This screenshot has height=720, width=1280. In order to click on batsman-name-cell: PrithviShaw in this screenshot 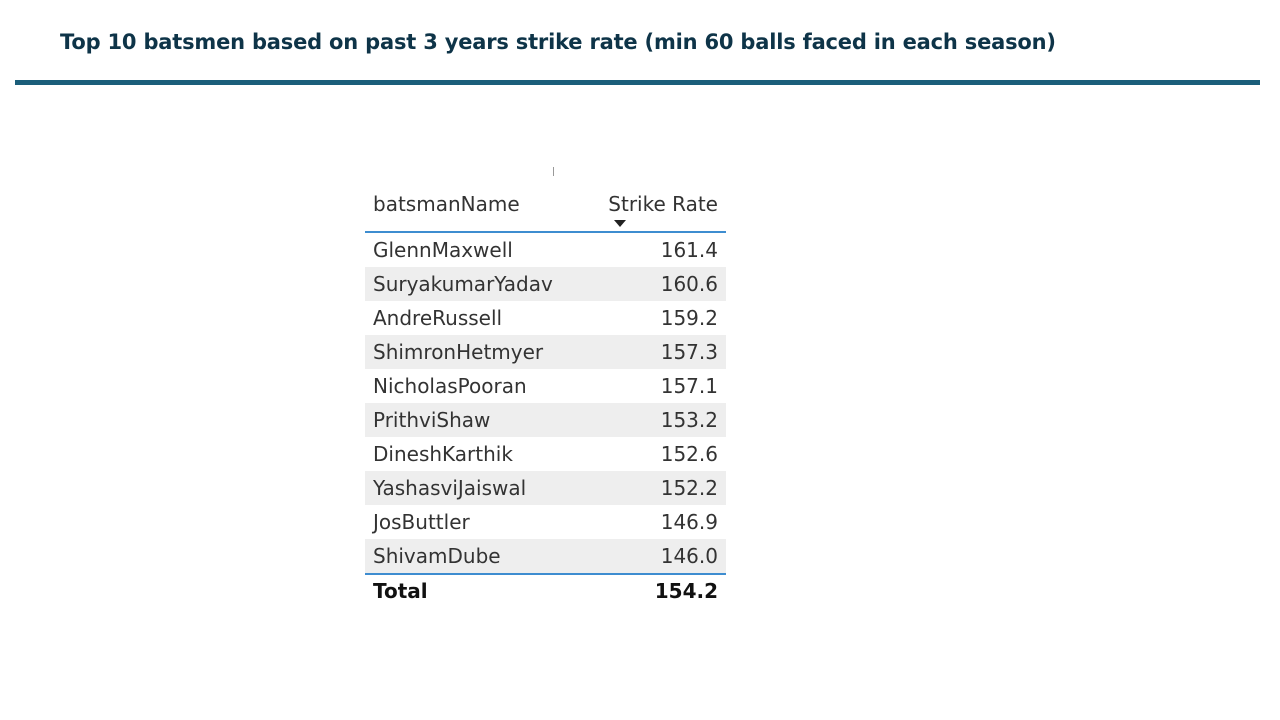, I will do `click(432, 420)`.